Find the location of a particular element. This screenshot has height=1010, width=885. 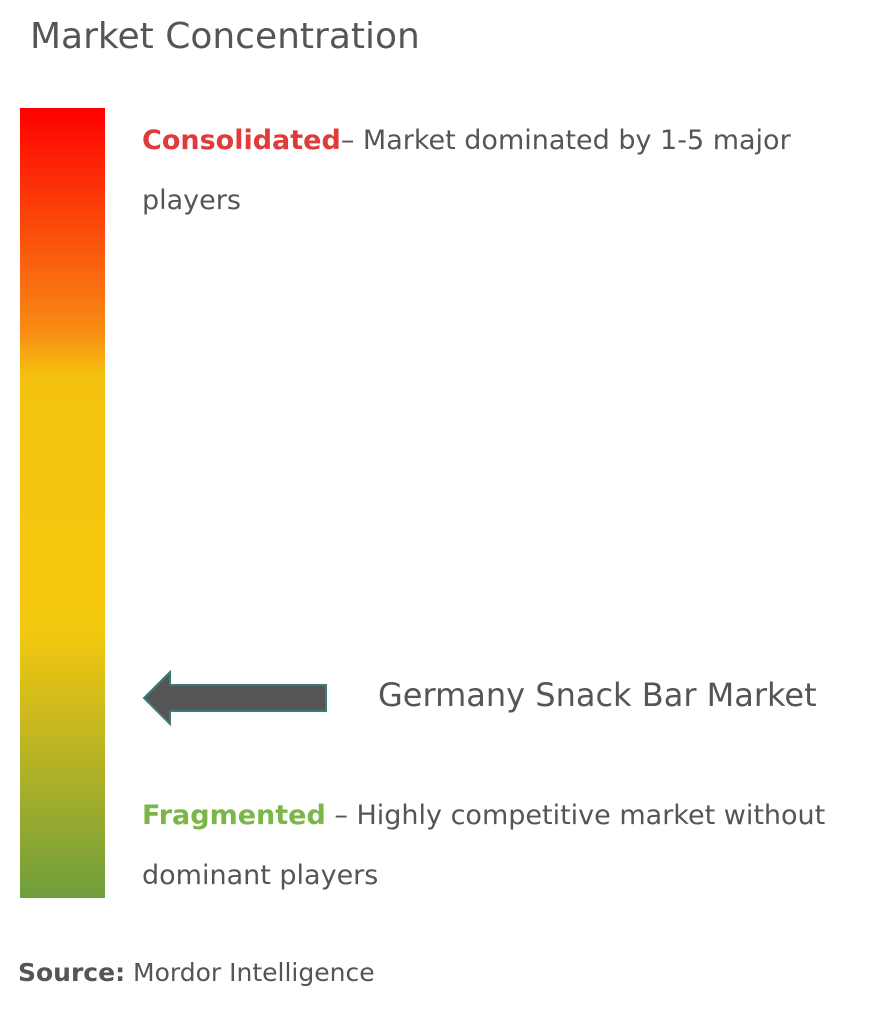

source-text: Mordor Intelligence is located at coordinates (250, 972).